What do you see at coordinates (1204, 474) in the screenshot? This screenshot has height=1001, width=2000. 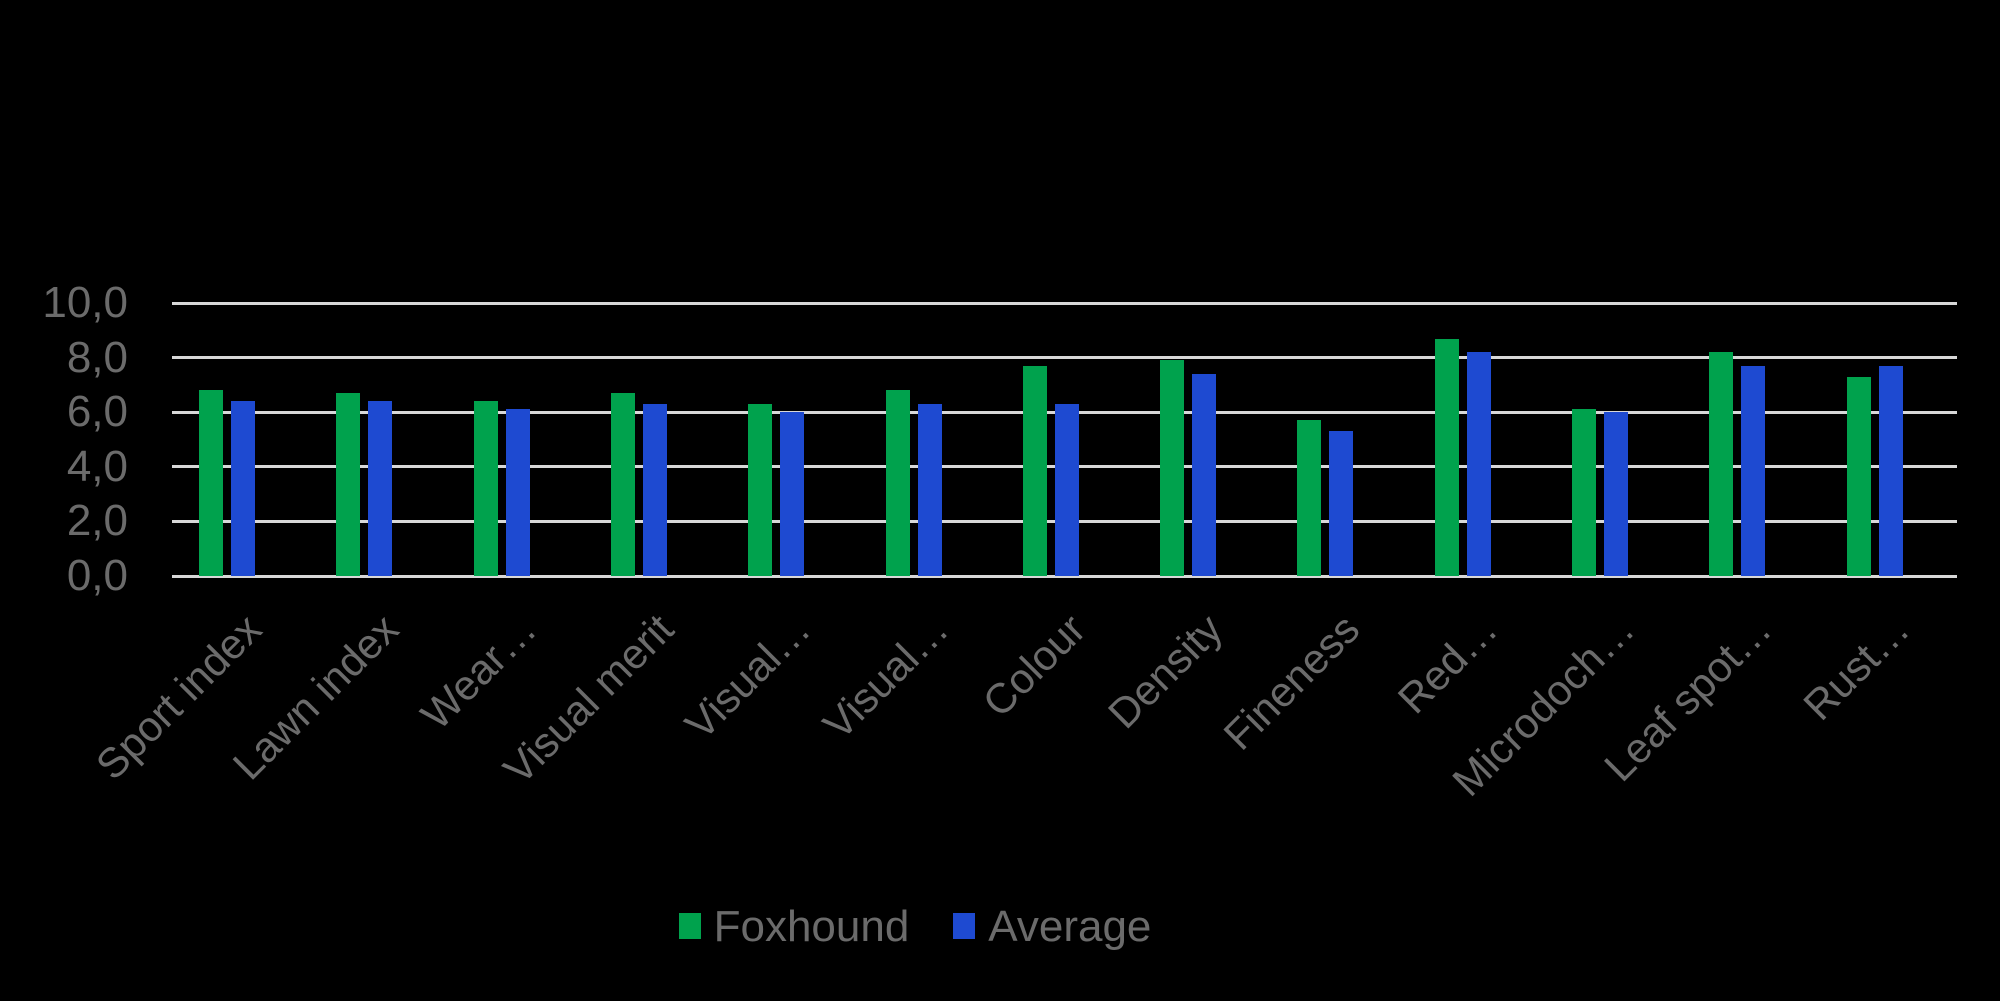 I see `bar-average-density` at bounding box center [1204, 474].